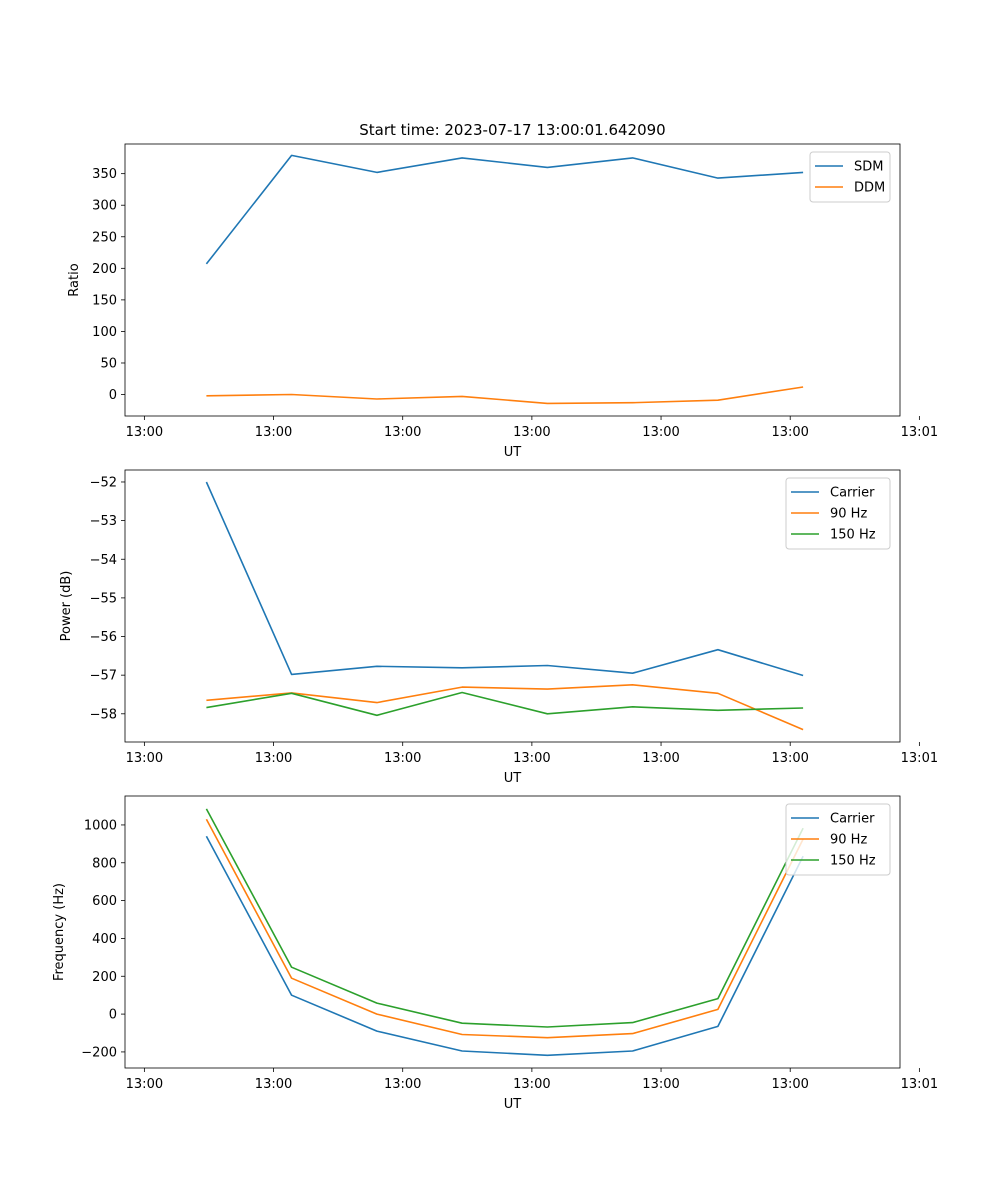 The image size is (1000, 1200). I want to click on y-tick-label: 300, so click(104, 206).